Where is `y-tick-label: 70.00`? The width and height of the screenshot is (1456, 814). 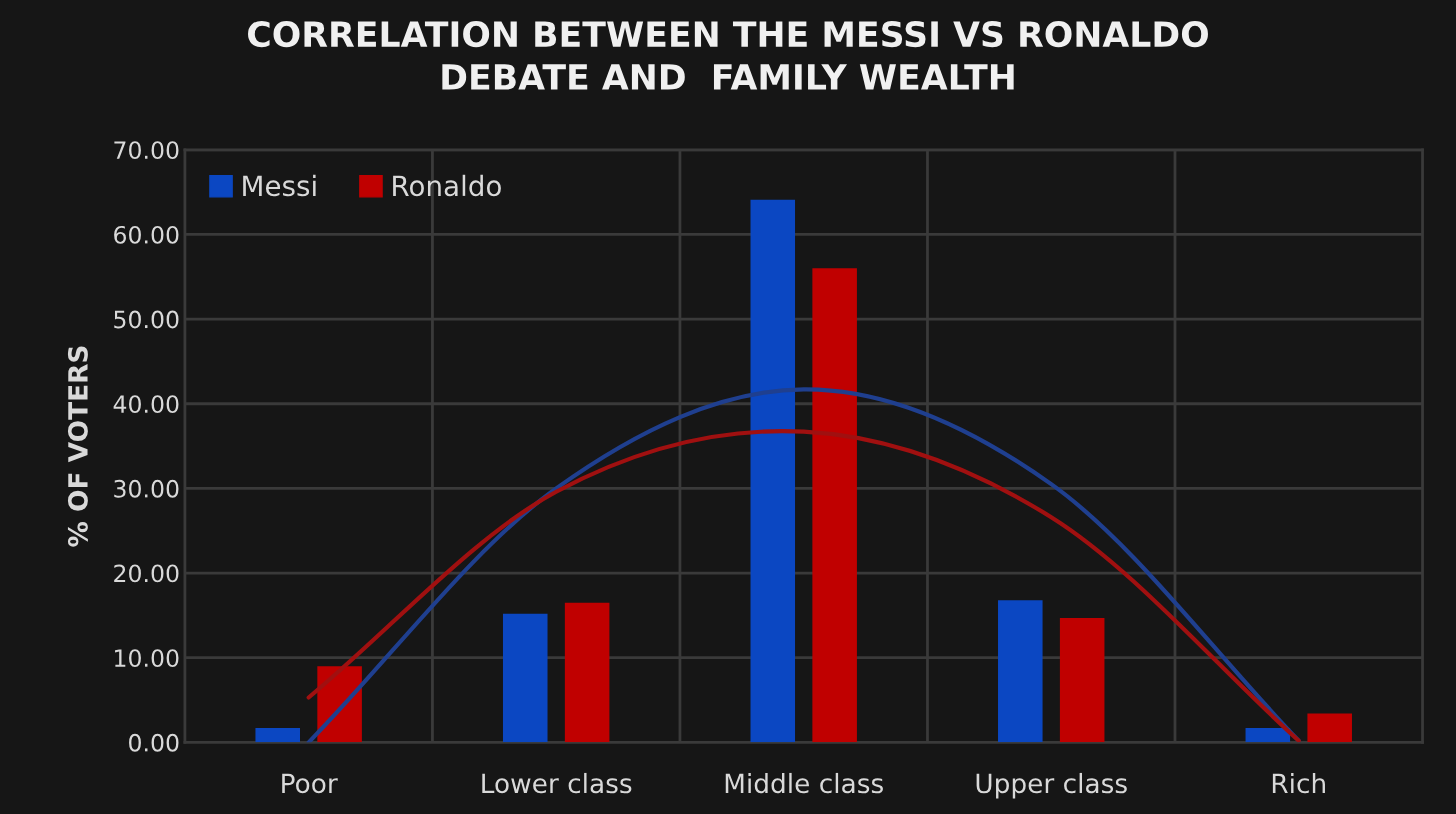 y-tick-label: 70.00 is located at coordinates (146, 150).